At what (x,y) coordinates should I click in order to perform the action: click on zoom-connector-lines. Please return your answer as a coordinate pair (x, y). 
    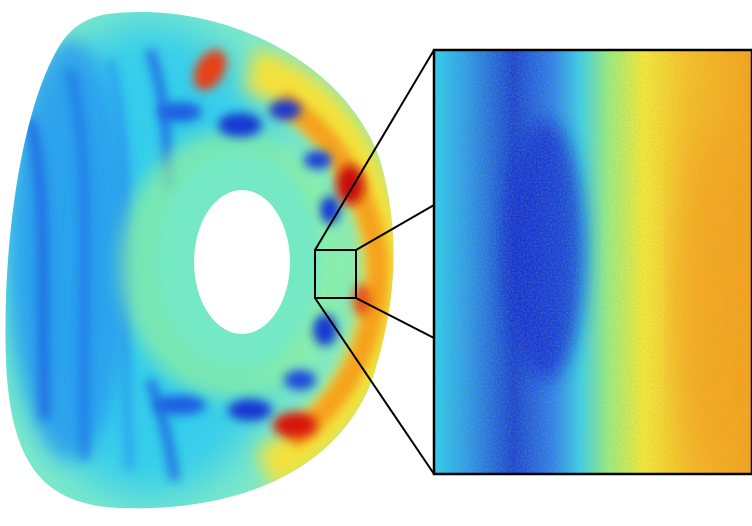
    Looking at the image, I should click on (374, 262).